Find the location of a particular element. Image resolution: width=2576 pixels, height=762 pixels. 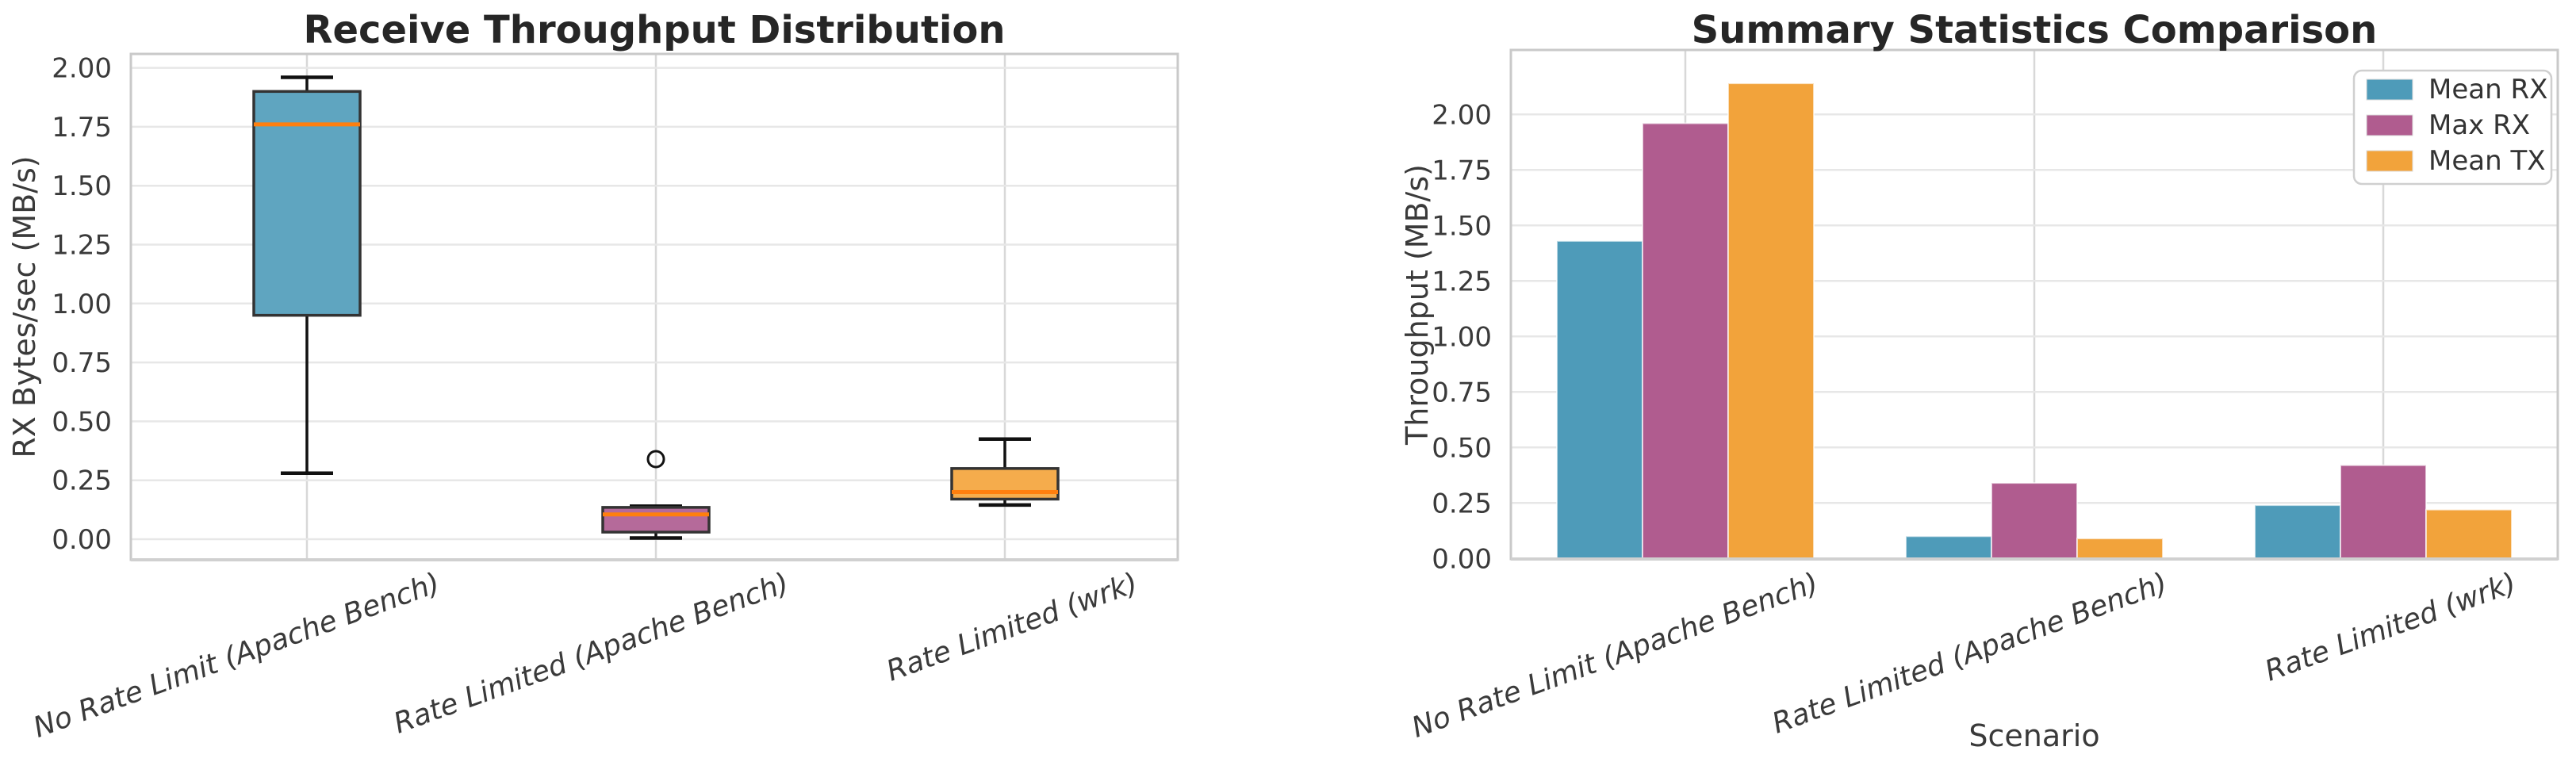

right-y-axis-label: Throughput (MB/s) is located at coordinates (1417, 305).